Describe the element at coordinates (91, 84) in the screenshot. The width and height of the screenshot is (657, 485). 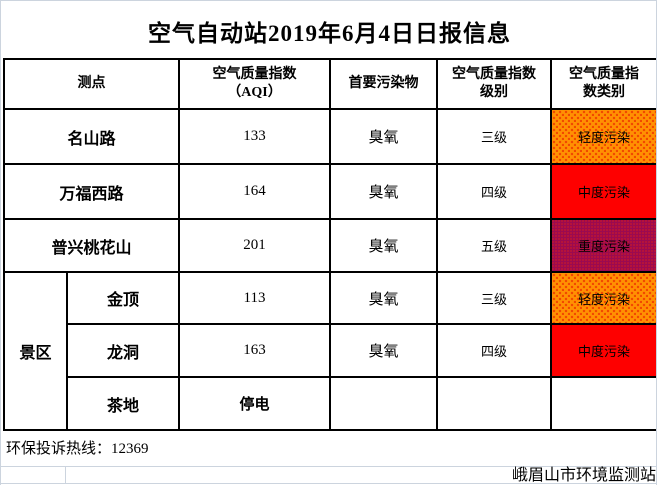
I see `col-header-site: 测点` at that location.